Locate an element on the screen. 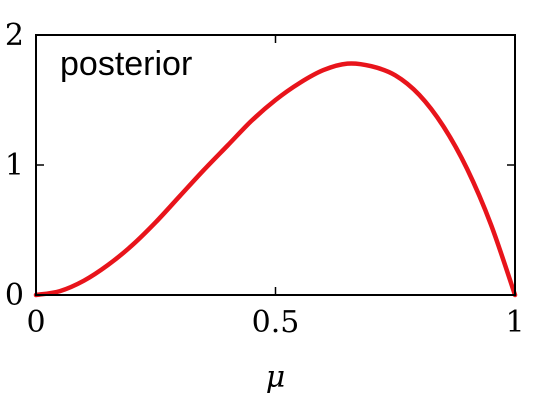 The height and width of the screenshot is (408, 542). posterior-annotation: posterior is located at coordinates (126, 64).